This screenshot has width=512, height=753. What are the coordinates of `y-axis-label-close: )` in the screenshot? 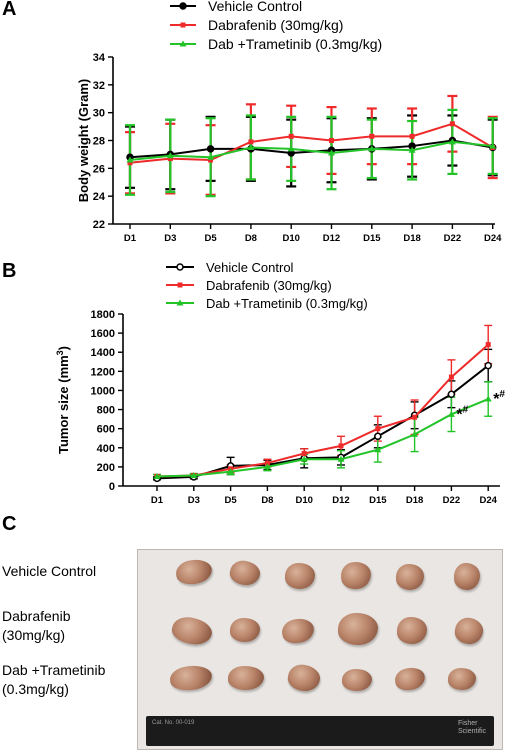 It's located at (63, 348).